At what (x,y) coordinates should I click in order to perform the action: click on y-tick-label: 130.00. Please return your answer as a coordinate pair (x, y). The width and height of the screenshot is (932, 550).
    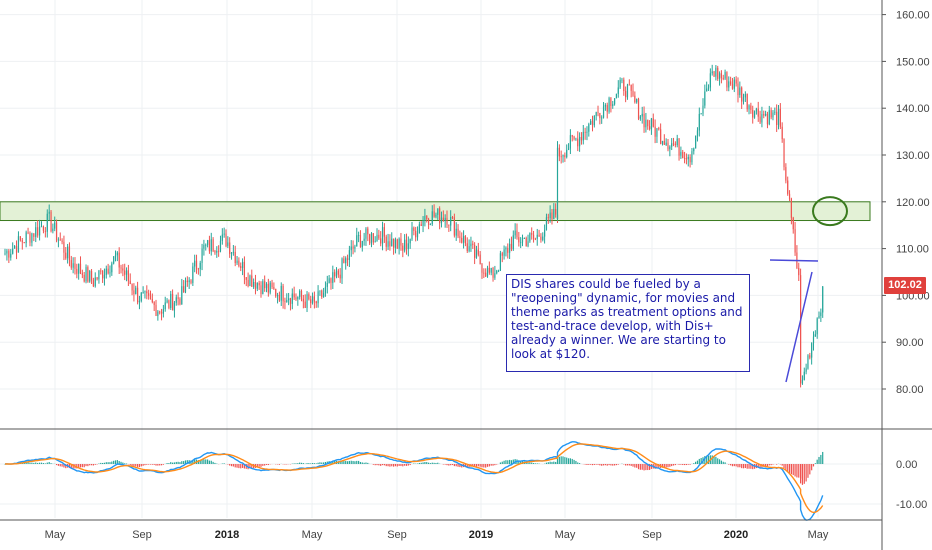
    Looking at the image, I should click on (913, 156).